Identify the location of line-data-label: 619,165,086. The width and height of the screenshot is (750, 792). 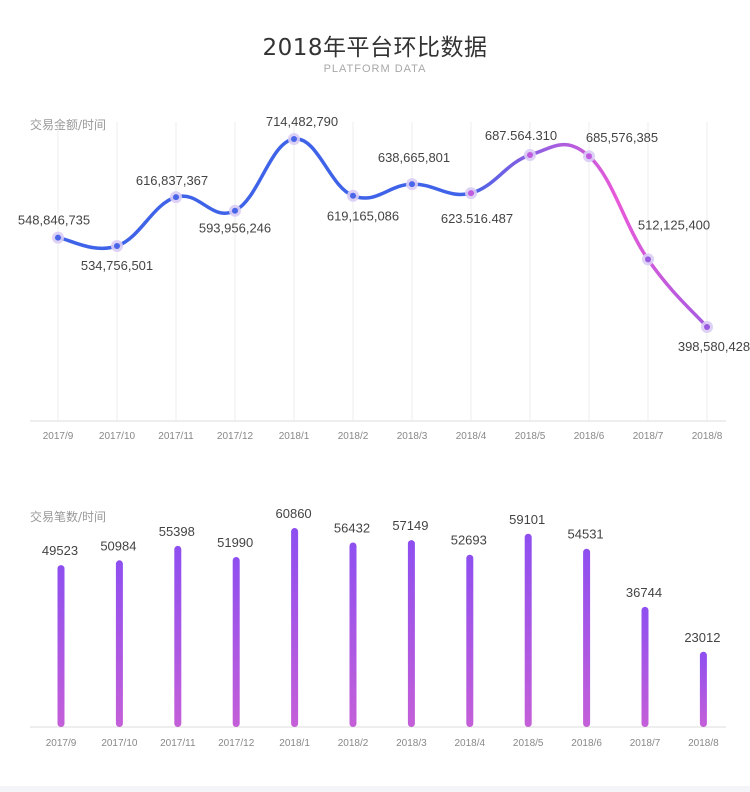
(363, 216).